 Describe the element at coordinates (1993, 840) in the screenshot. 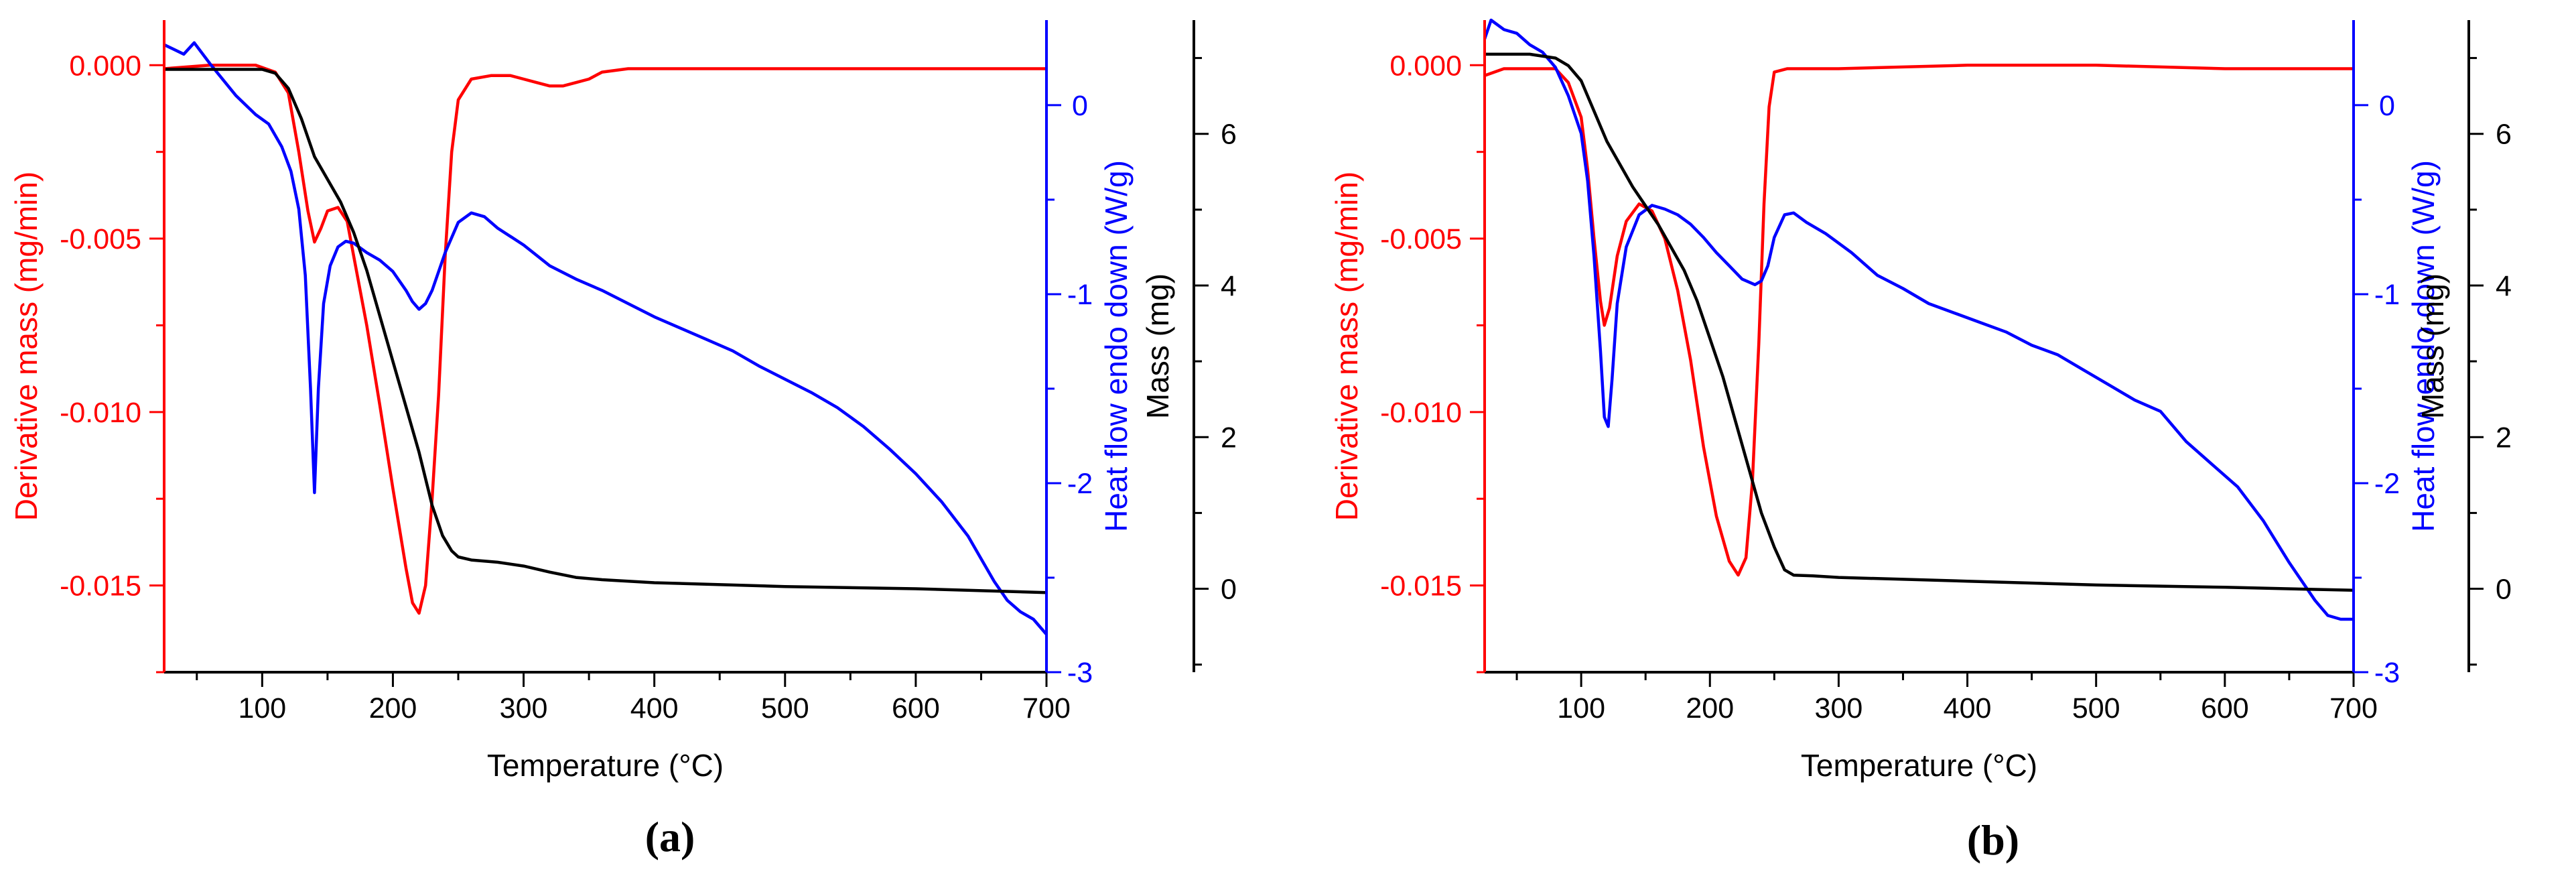

I see `panel-label: (b)` at that location.